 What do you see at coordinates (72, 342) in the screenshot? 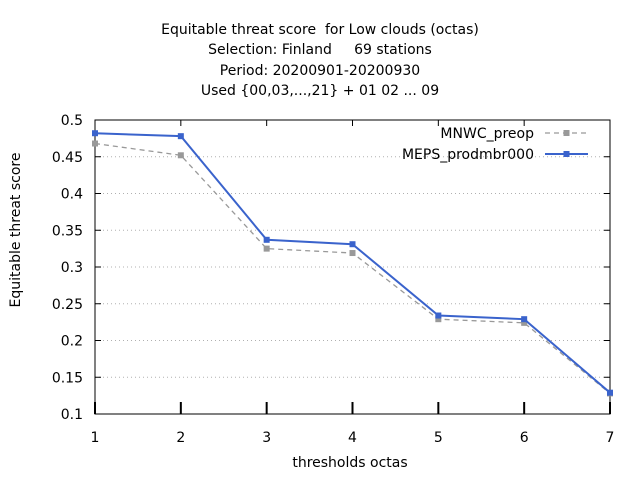
I see `y-tick-label: 0.2` at bounding box center [72, 342].